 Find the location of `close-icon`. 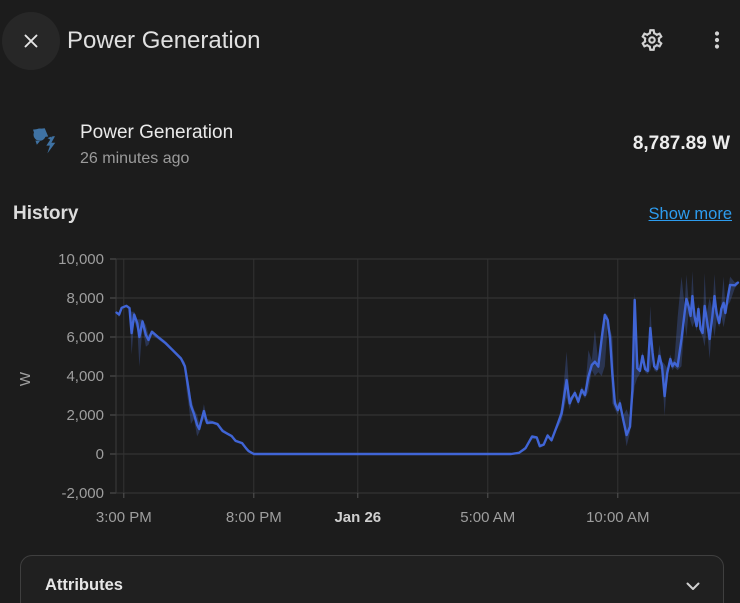

close-icon is located at coordinates (31, 41).